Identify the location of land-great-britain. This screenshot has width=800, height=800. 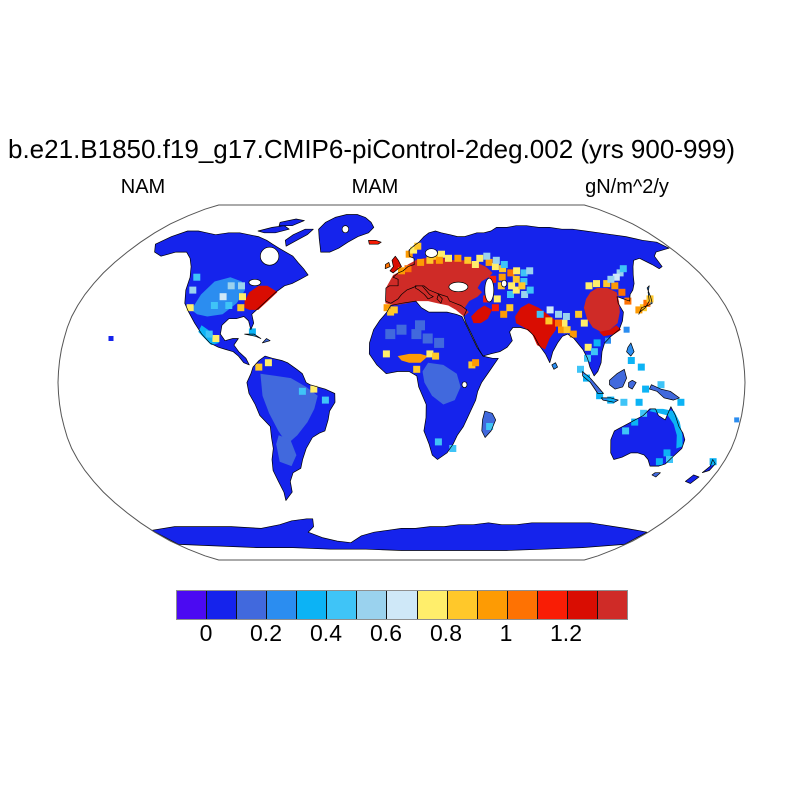
(396, 264).